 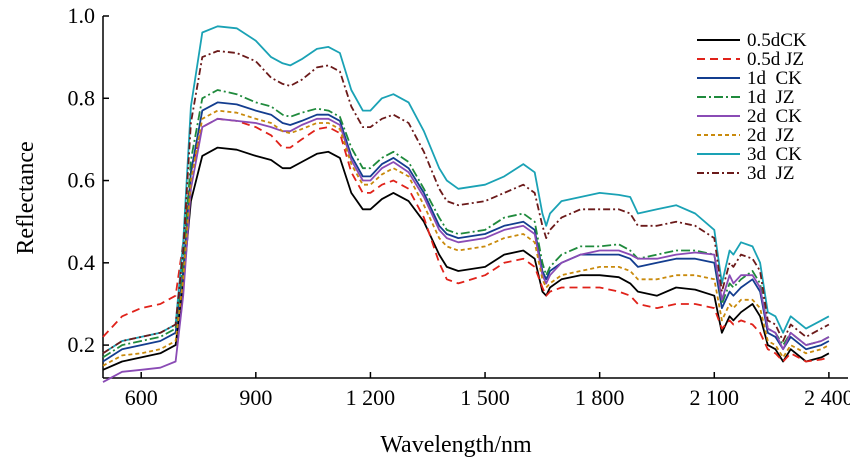 What do you see at coordinates (141, 397) in the screenshot?
I see `x-tick-label: 600` at bounding box center [141, 397].